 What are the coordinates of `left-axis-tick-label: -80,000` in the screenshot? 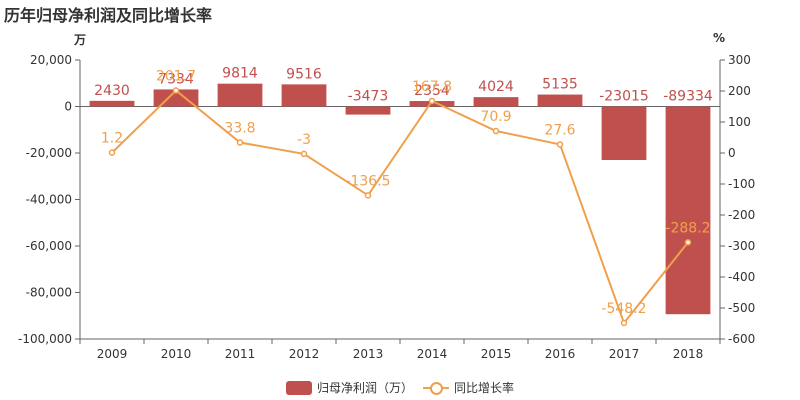 It's located at (49, 293).